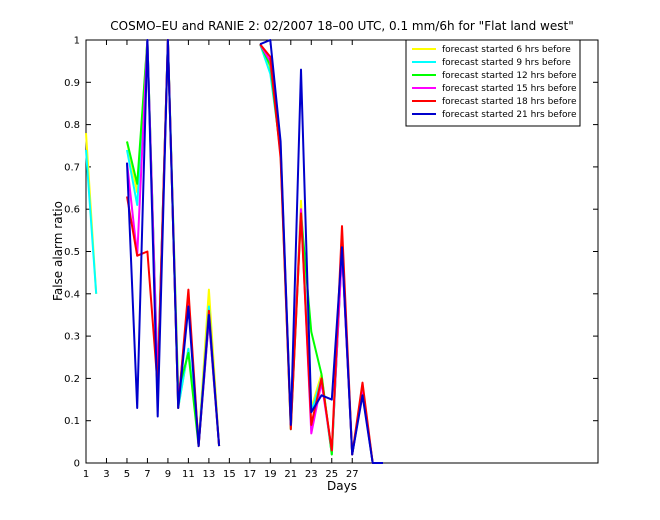 The width and height of the screenshot is (660, 520). Describe the element at coordinates (127, 474) in the screenshot. I see `x-tick-label: 5` at that location.